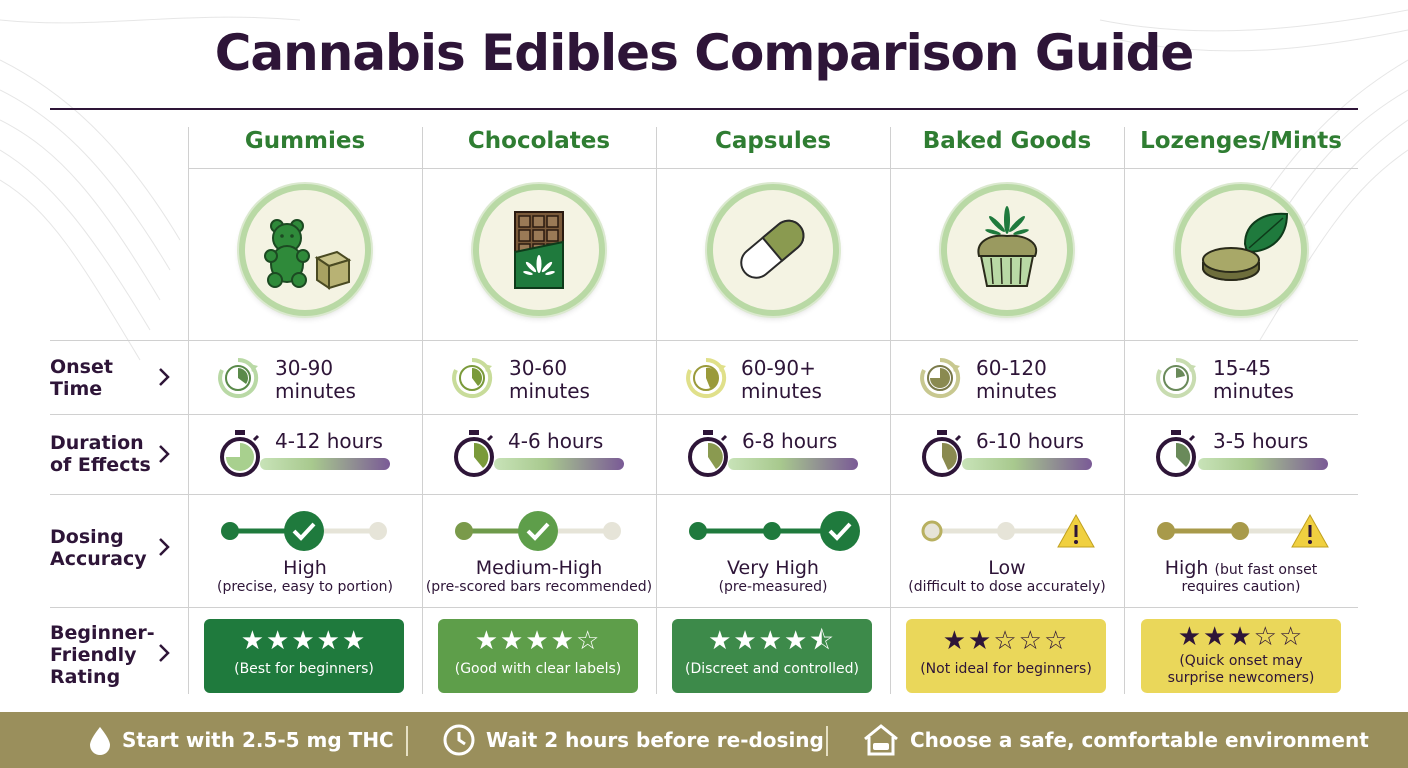 This screenshot has width=1408, height=768. Describe the element at coordinates (305, 587) in the screenshot. I see `dosing-note: (precise, easy to portion)` at that location.